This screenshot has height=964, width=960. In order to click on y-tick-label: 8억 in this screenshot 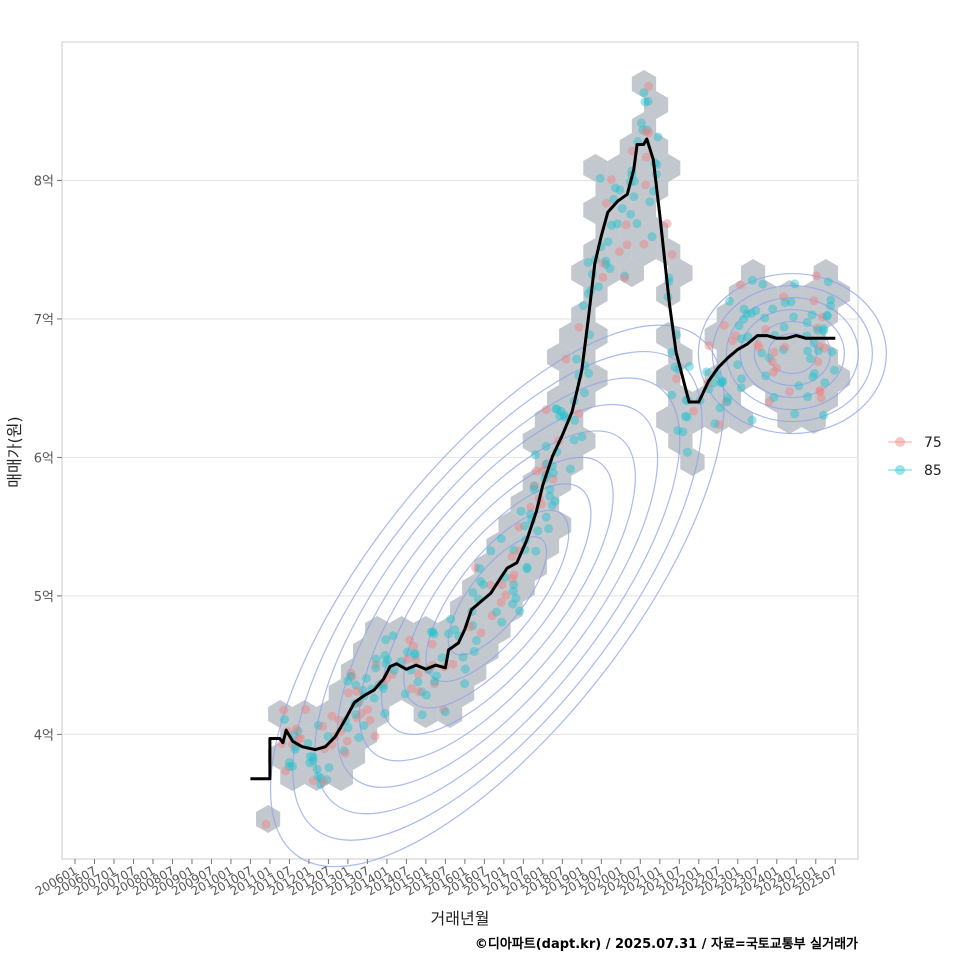, I will do `click(44, 181)`.